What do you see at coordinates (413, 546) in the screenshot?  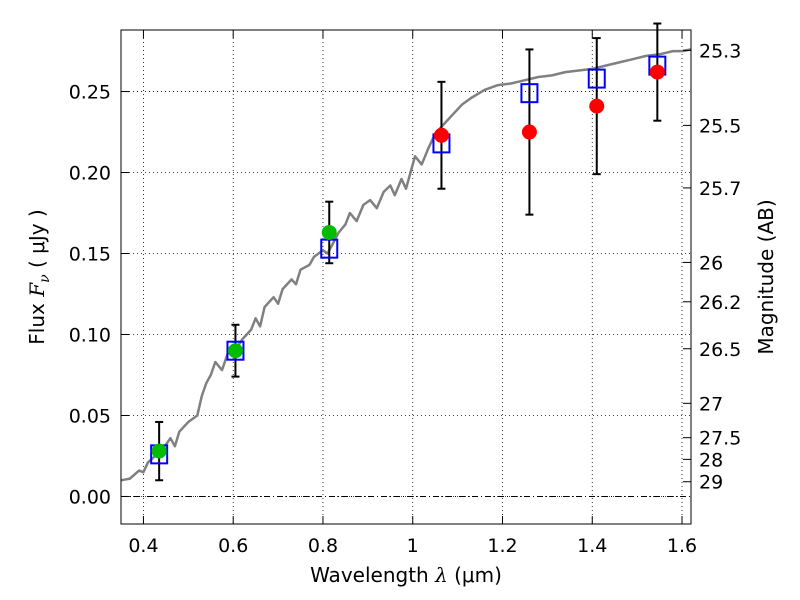 I see `x-tick-label: 1` at bounding box center [413, 546].